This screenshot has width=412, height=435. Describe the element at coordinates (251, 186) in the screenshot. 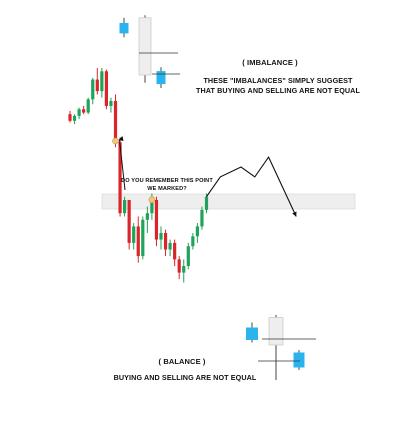

I see `projected-path` at that location.